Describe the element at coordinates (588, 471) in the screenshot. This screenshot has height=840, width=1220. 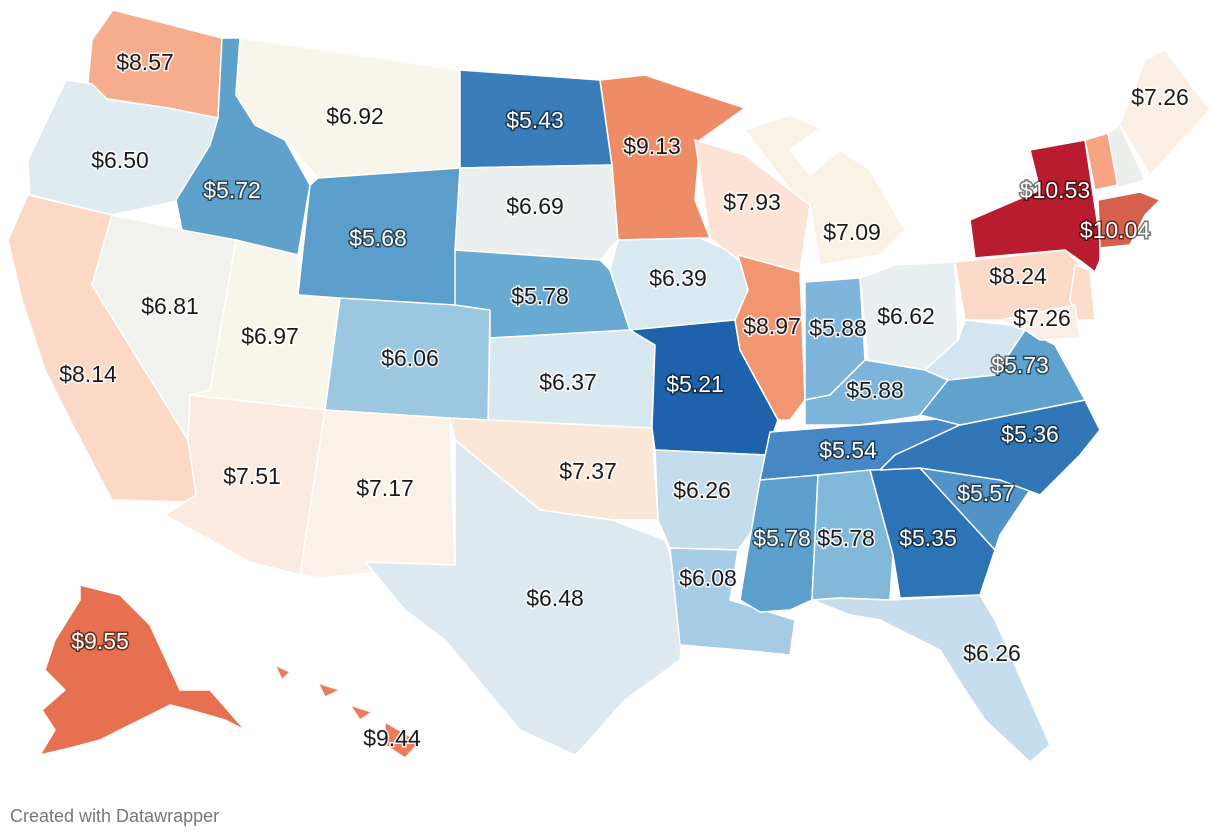
I see `value-label-ok: $7.37` at that location.